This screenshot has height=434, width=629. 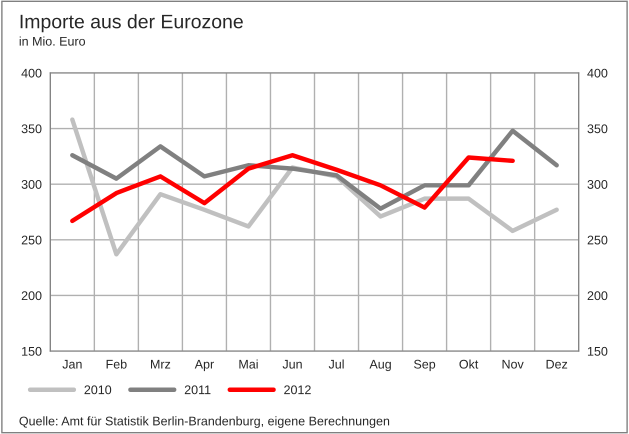 I want to click on x-tick-label: Okt, so click(x=468, y=364).